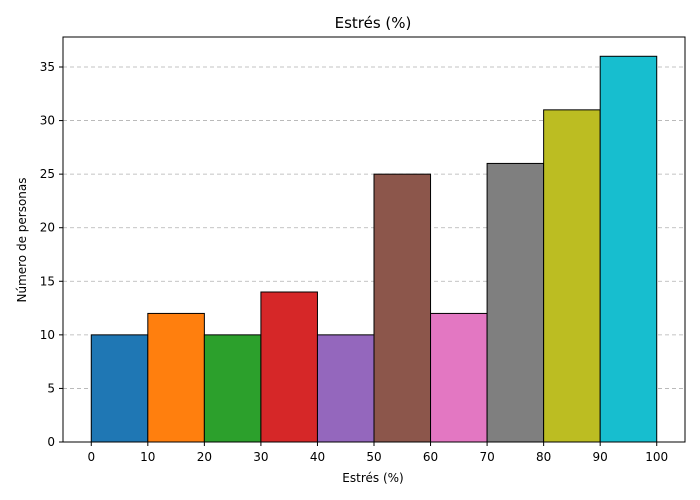 This screenshot has width=700, height=500. What do you see at coordinates (430, 457) in the screenshot?
I see `x-tick-label-60: 60` at bounding box center [430, 457].